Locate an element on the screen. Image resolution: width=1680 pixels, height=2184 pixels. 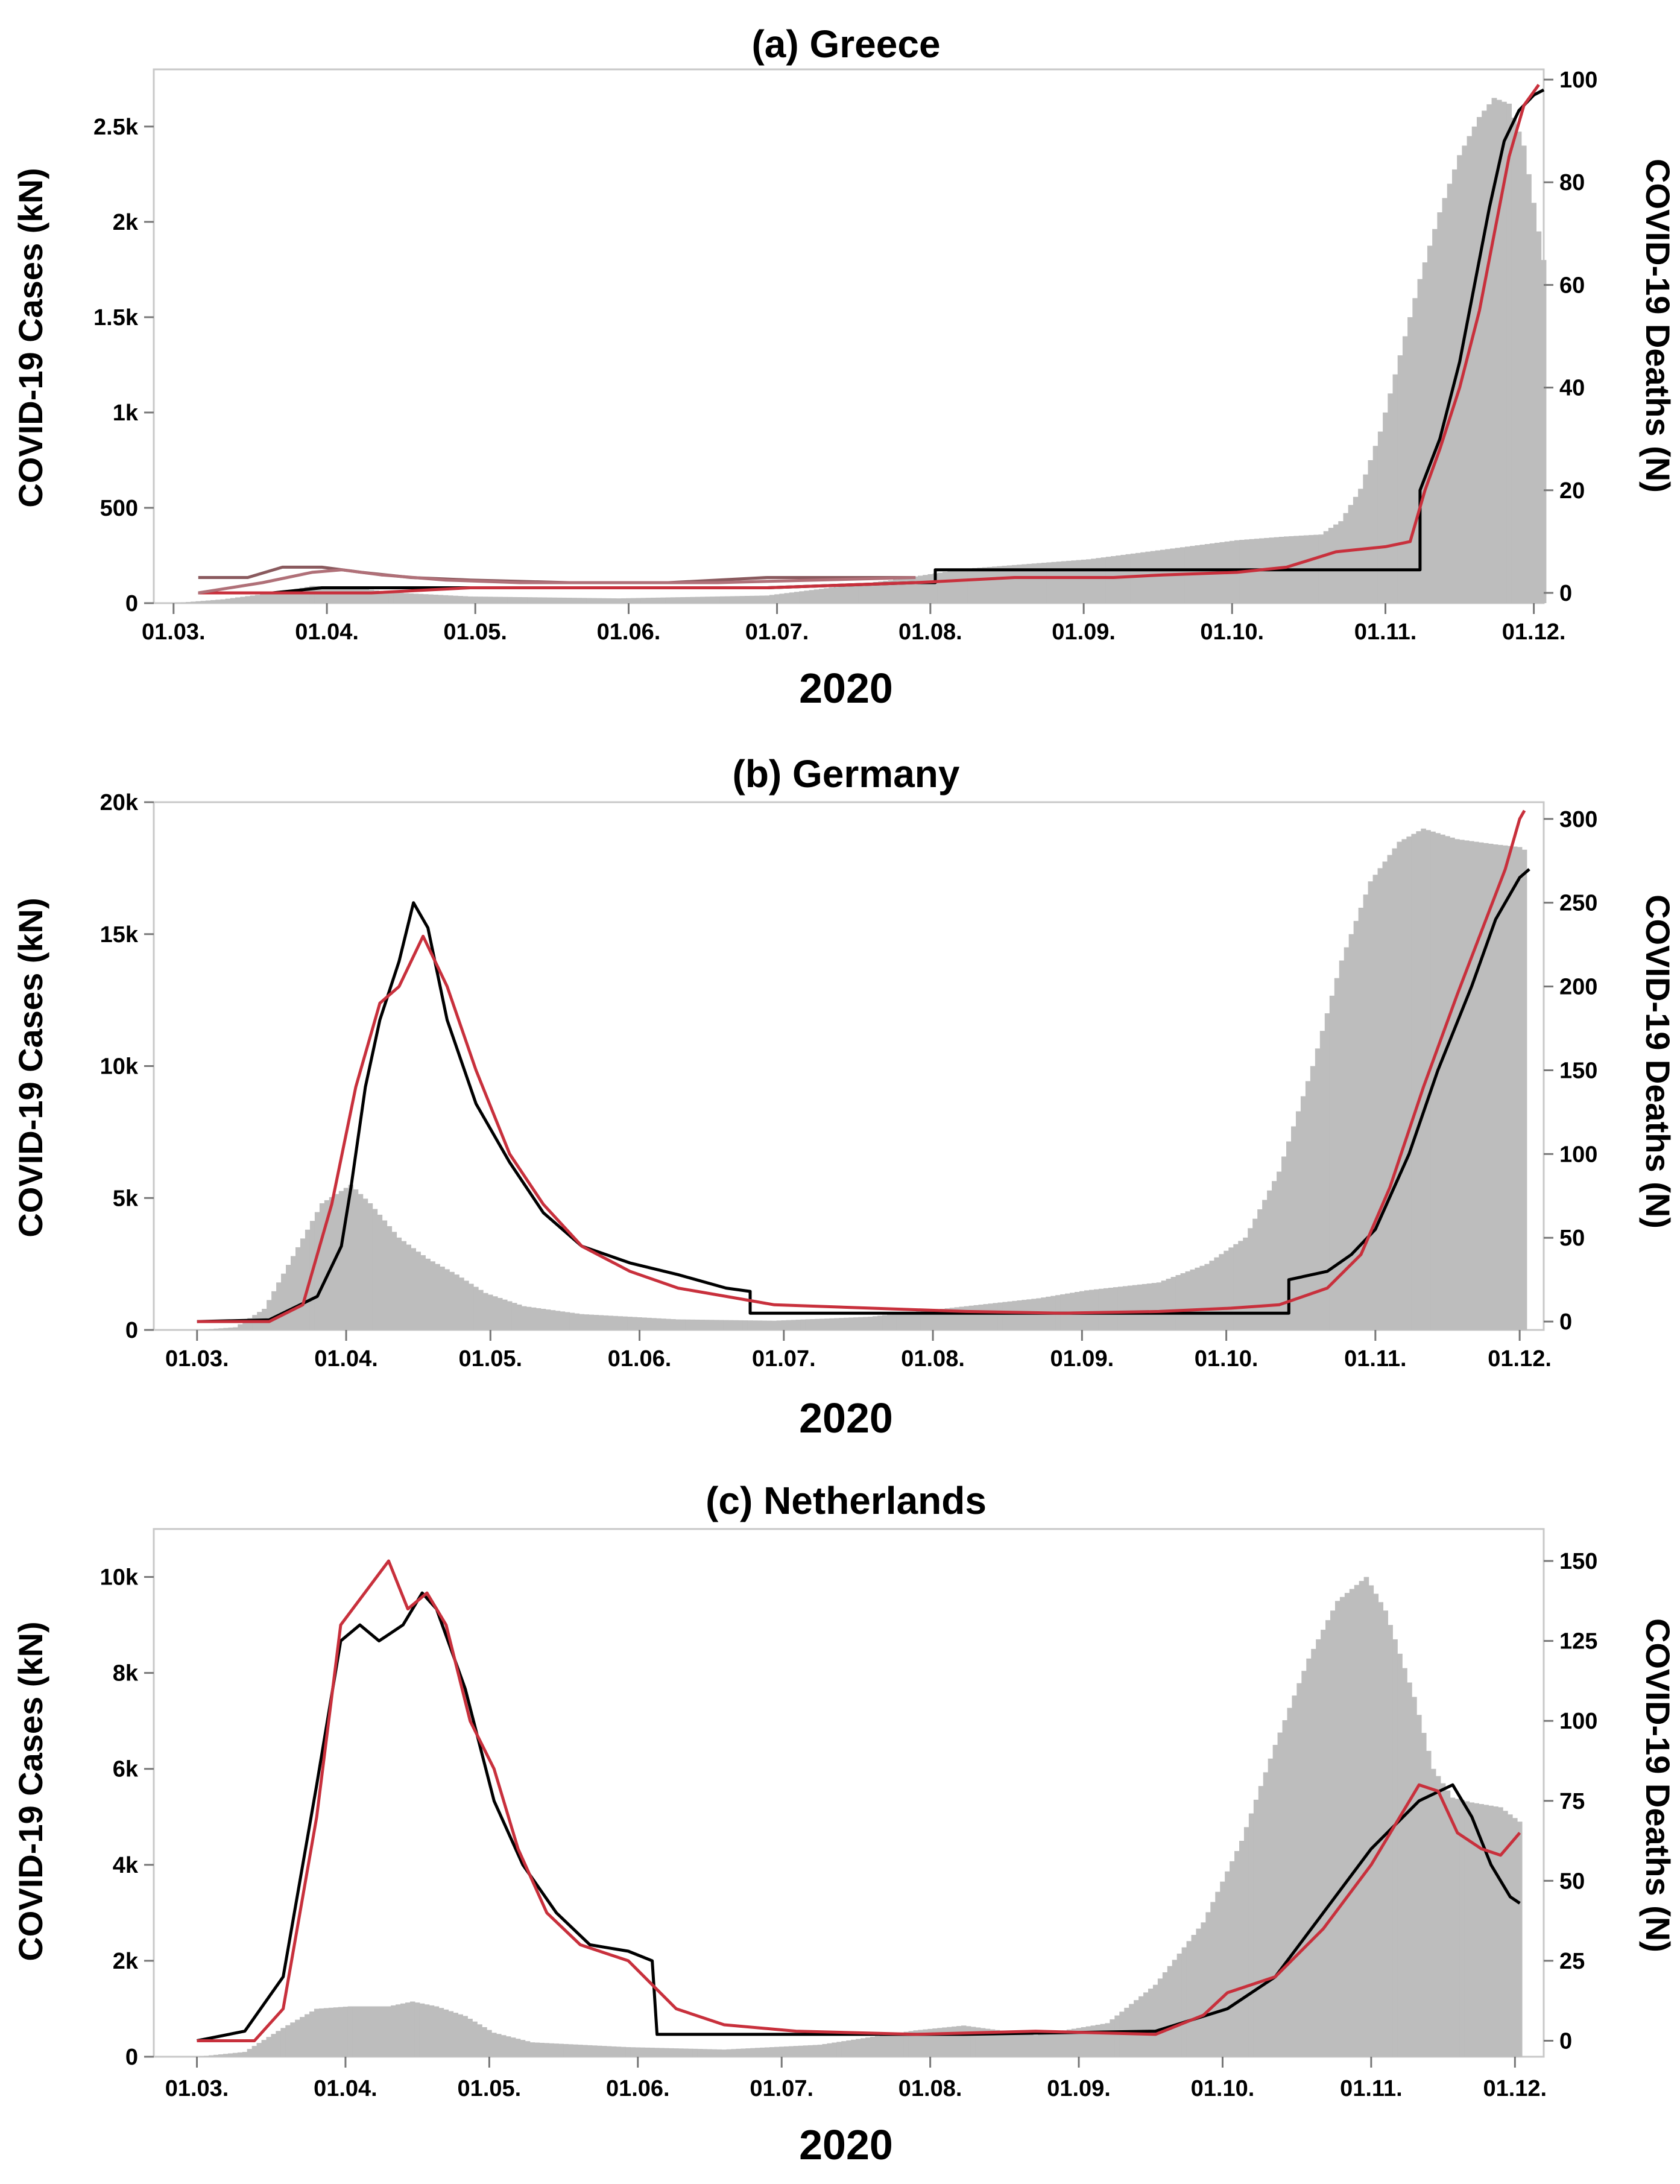
right-y-tick-label: 80 is located at coordinates (1572, 183).